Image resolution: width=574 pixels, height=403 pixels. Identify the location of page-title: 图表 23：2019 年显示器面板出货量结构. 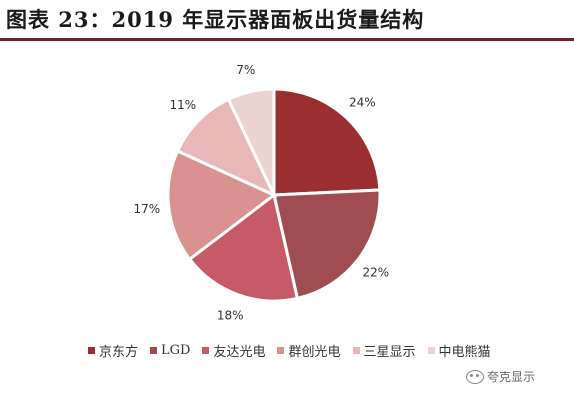
(215, 19).